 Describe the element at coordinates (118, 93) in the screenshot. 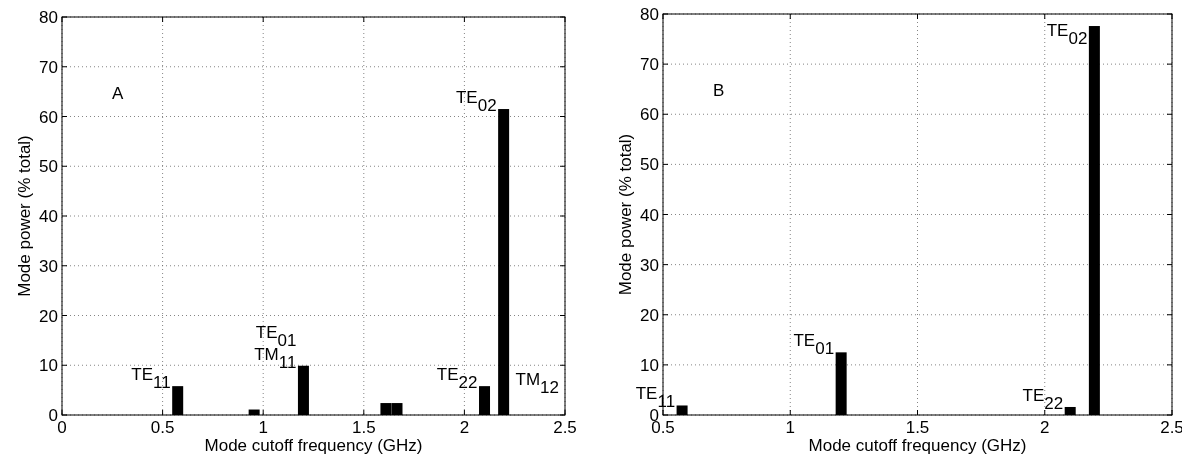

I see `annotation: A` at that location.